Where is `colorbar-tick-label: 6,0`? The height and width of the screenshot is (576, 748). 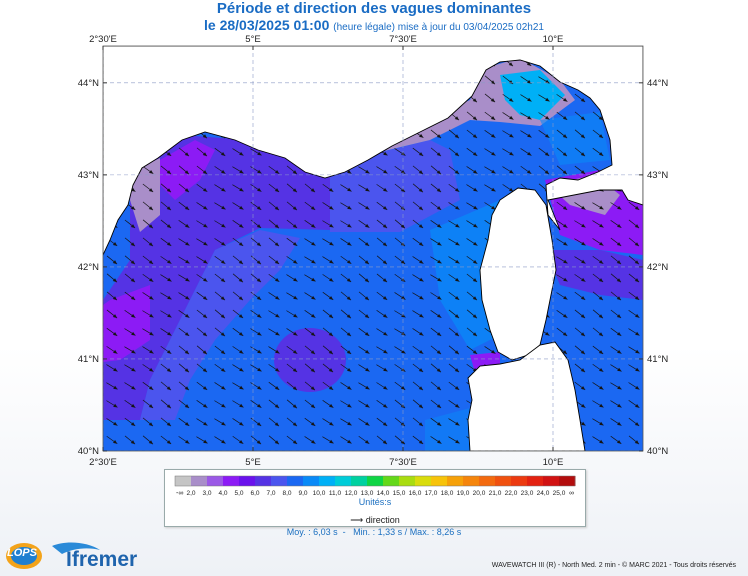
colorbar-tick-label: 6,0 is located at coordinates (254, 493).